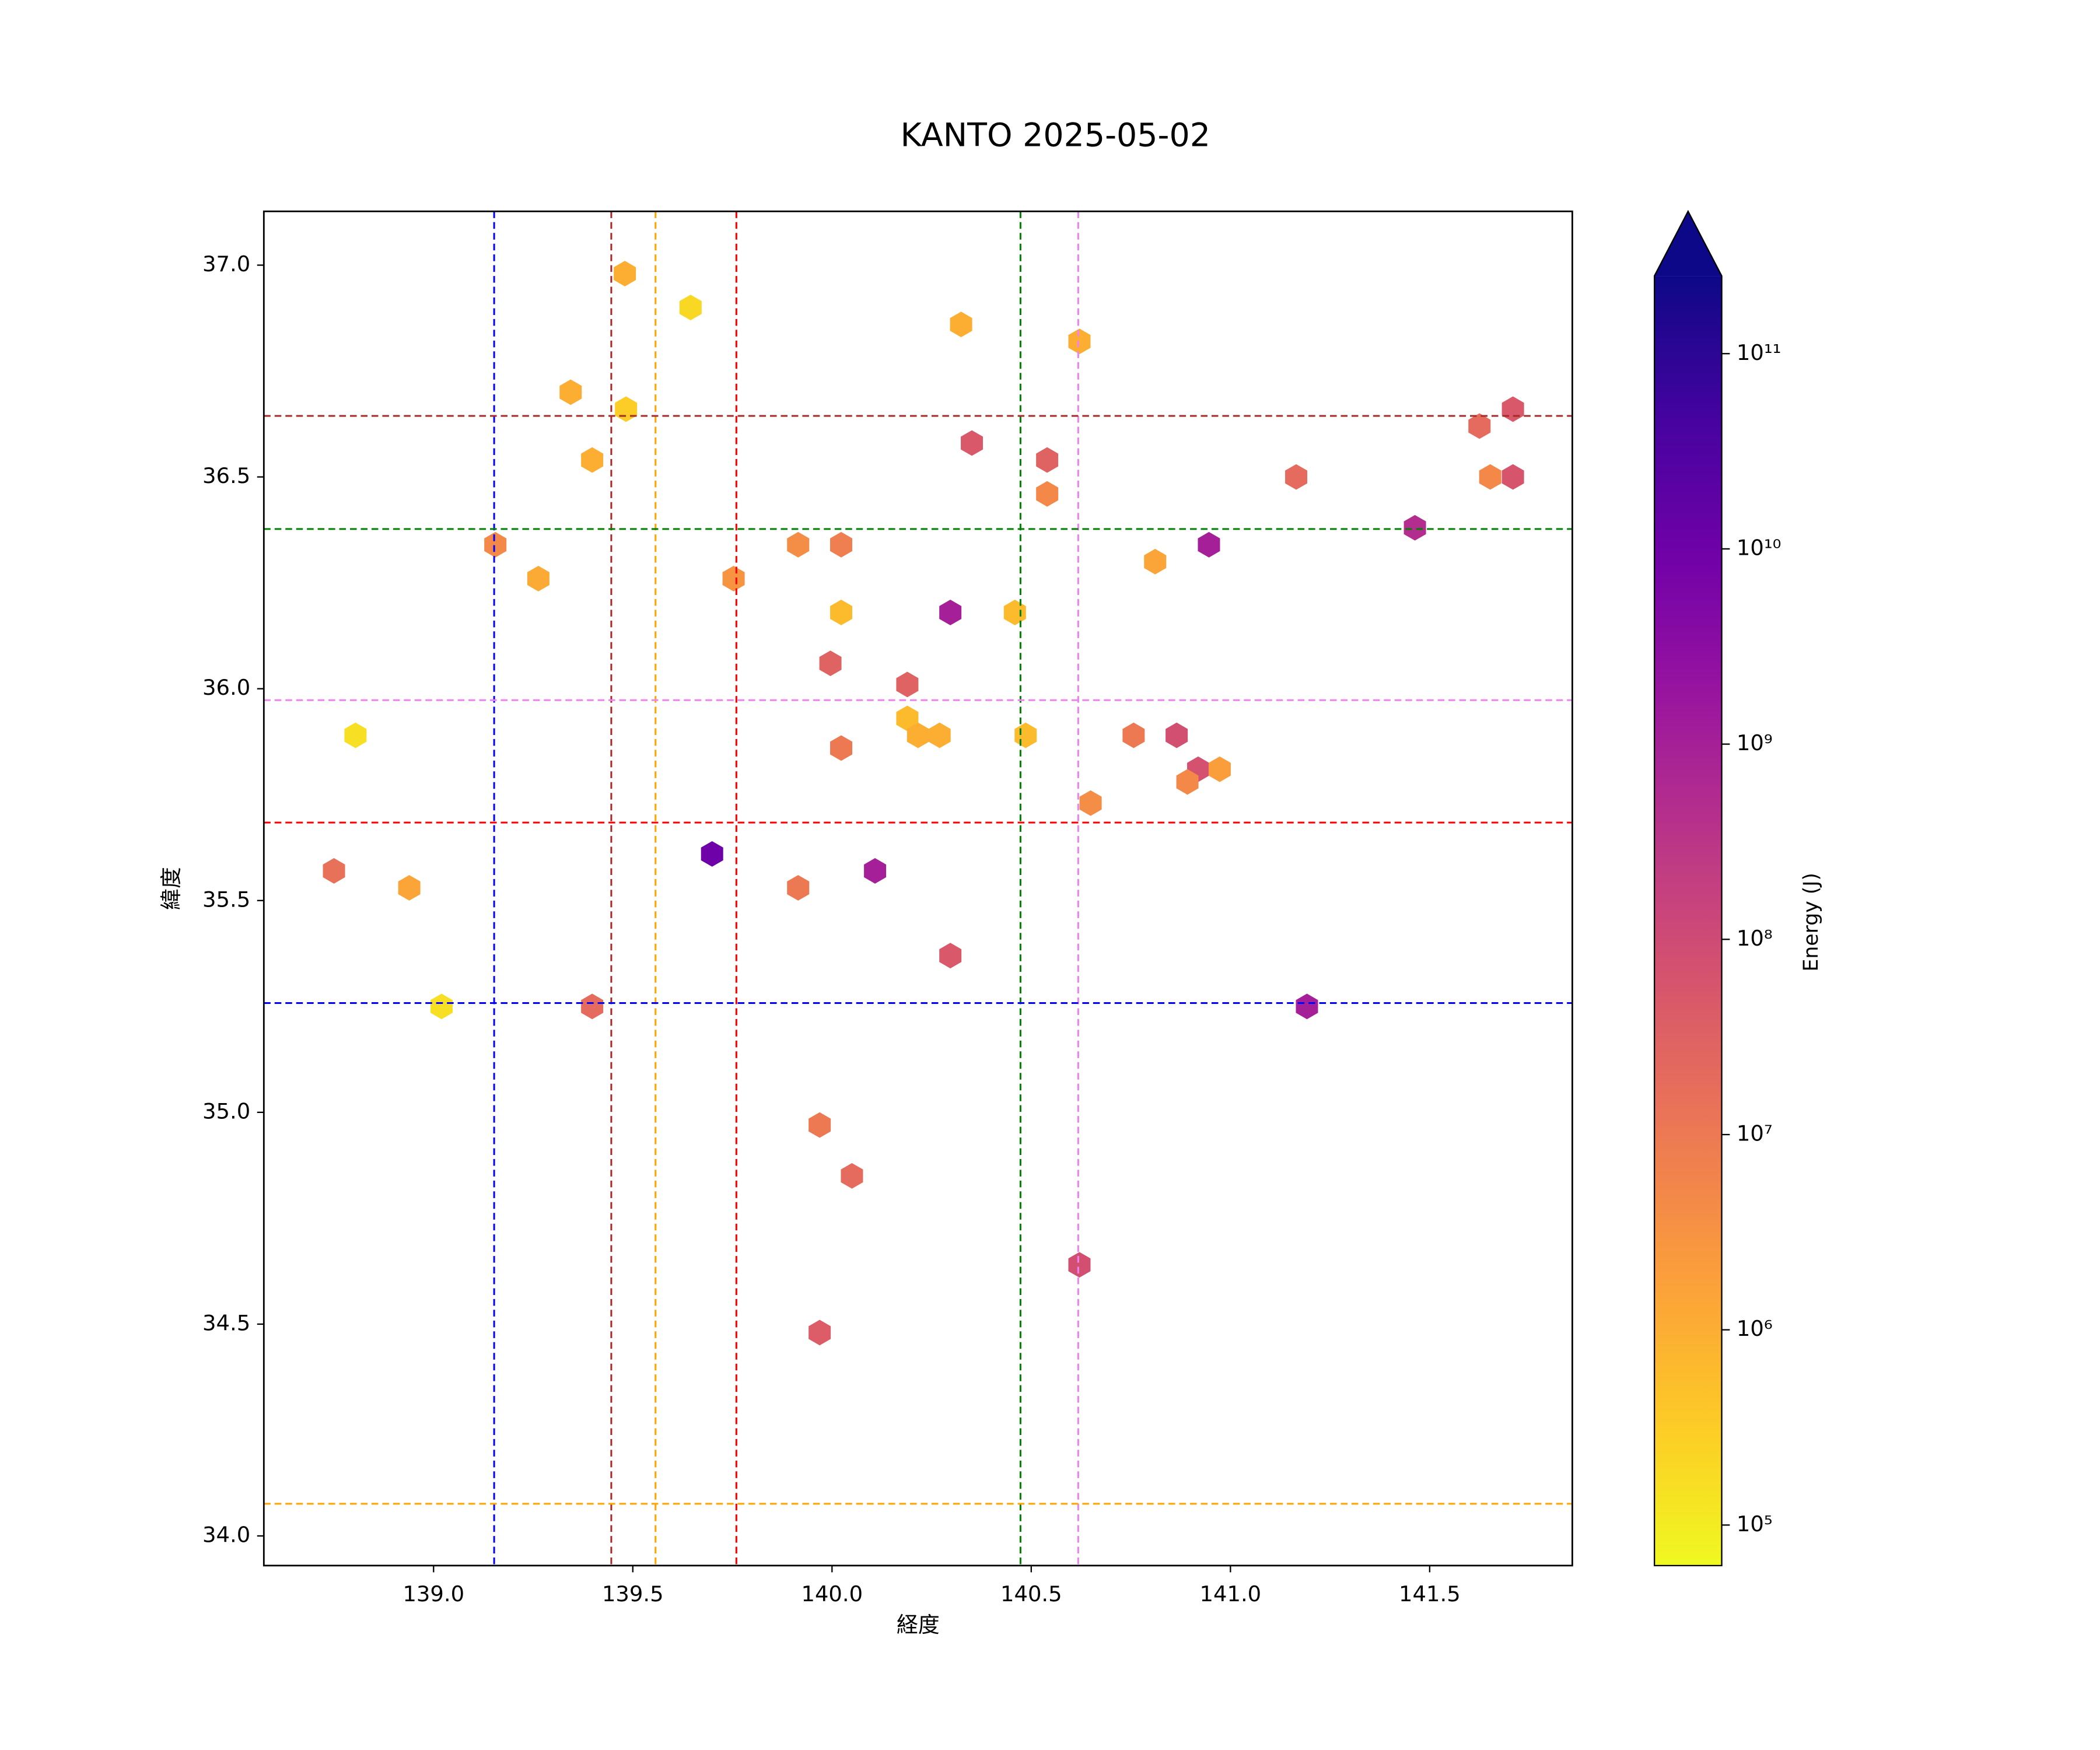 The width and height of the screenshot is (2100, 1750). Describe the element at coordinates (1759, 547) in the screenshot. I see `colorbar-tick-label: 10¹⁰` at that location.